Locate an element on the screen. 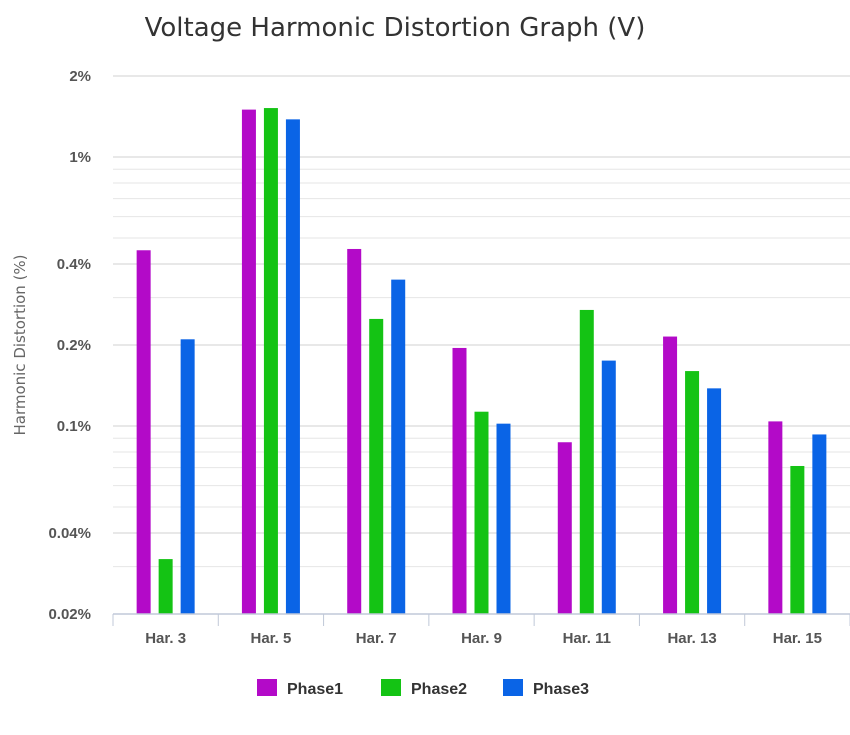  legend-label: Phase2 is located at coordinates (439, 689).